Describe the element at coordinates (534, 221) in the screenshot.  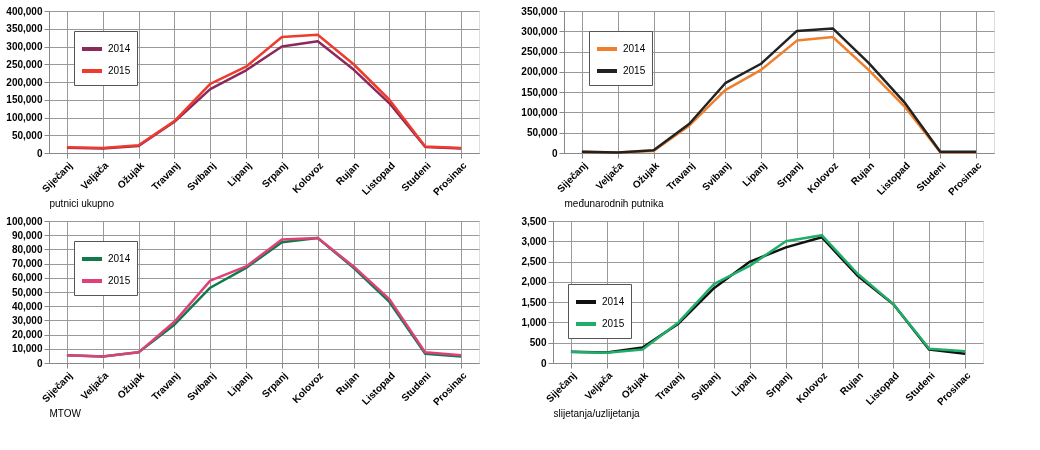
I see `y-tick-label: 3,500` at that location.